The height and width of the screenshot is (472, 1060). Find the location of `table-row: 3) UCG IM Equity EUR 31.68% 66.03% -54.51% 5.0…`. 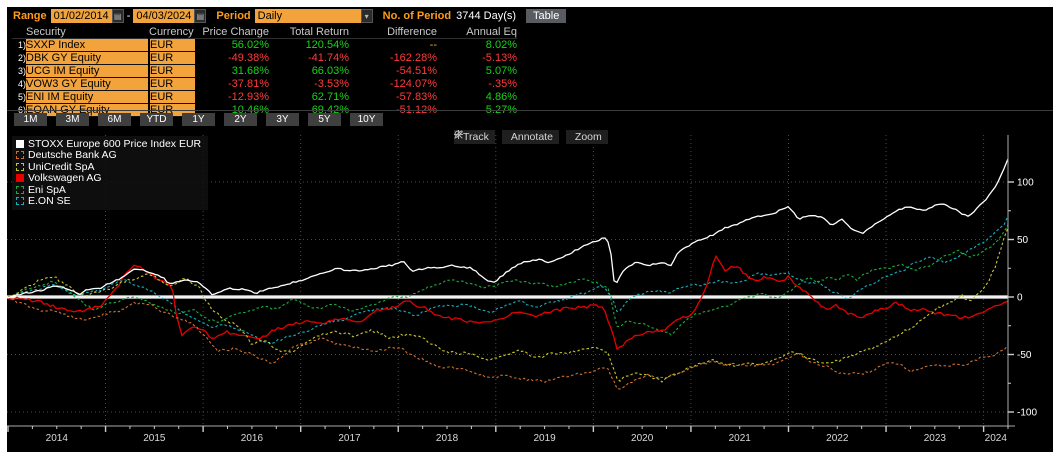

table-row: 3) UCG IM Equity EUR 31.68% 66.03% -54.51% 5.0… is located at coordinates (264, 71).